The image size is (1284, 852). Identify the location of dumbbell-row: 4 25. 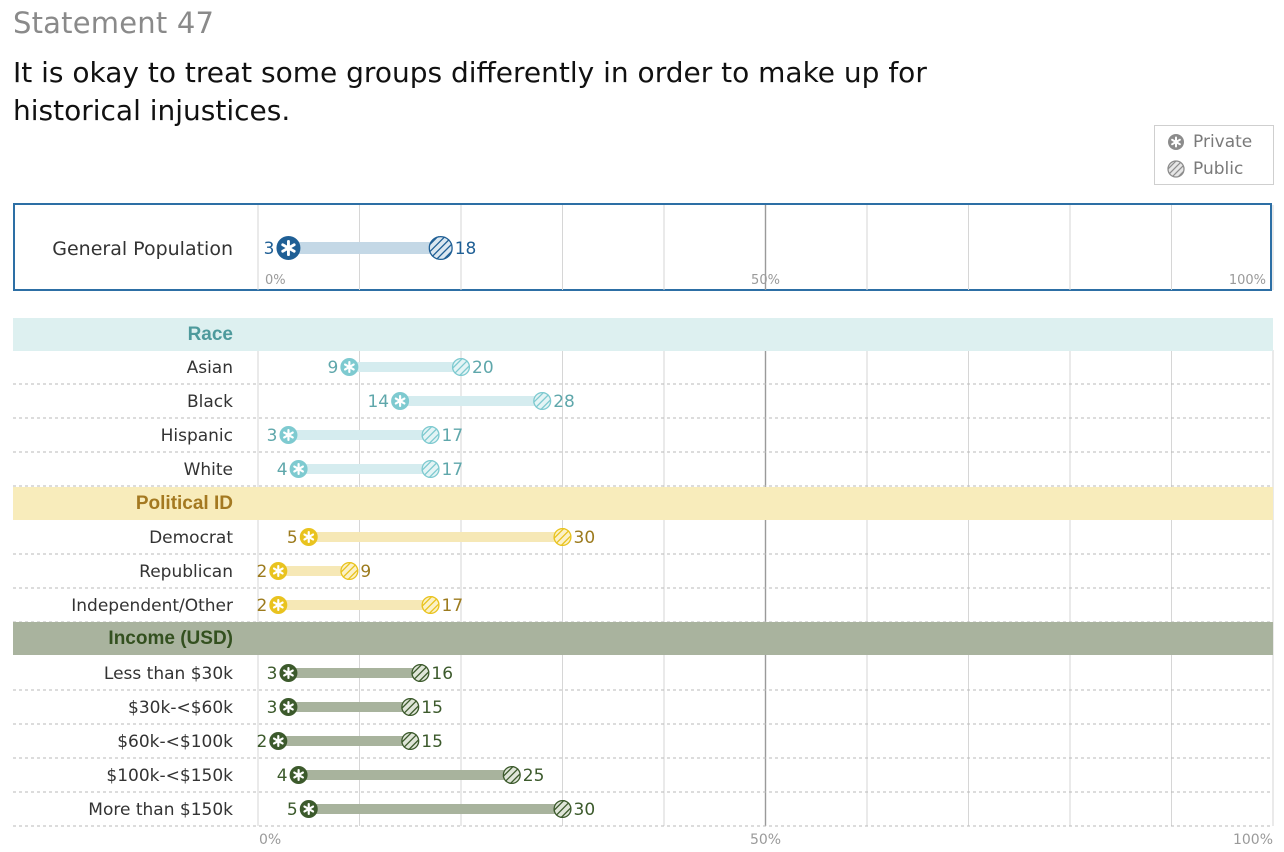
(411, 775).